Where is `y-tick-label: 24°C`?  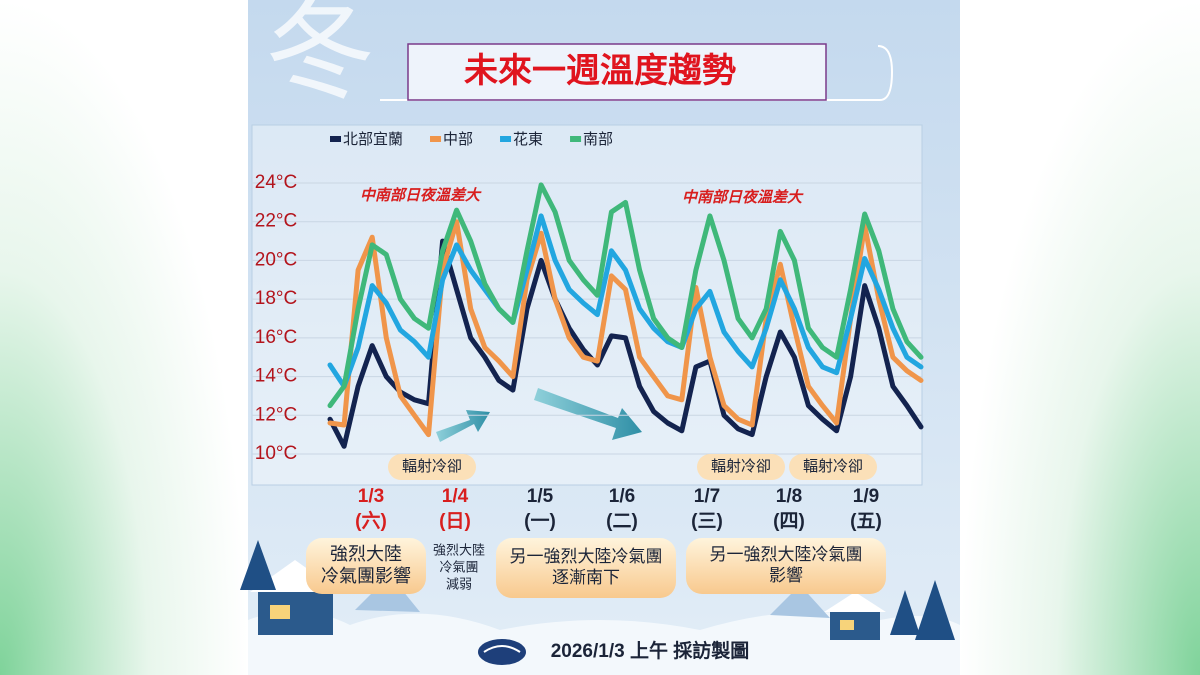
y-tick-label: 24°C is located at coordinates (276, 182).